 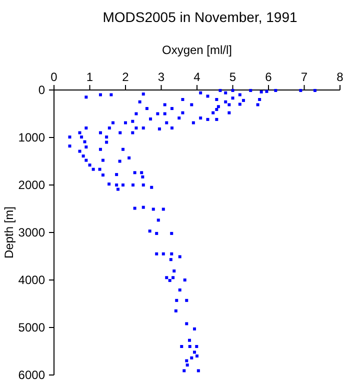 What do you see at coordinates (32, 375) in the screenshot?
I see `y-tick-label: 6000` at bounding box center [32, 375].